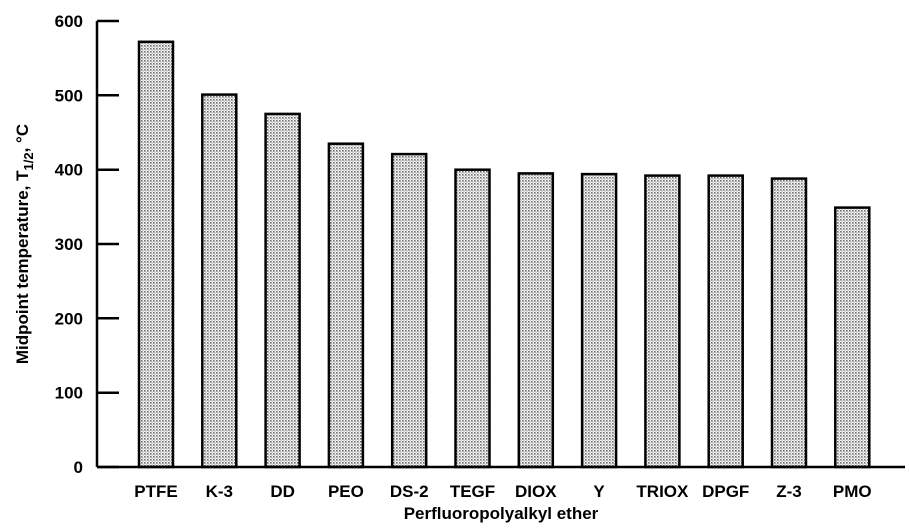 The height and width of the screenshot is (529, 909). What do you see at coordinates (536, 491) in the screenshot?
I see `x-tick-label-diox: DIOX` at bounding box center [536, 491].